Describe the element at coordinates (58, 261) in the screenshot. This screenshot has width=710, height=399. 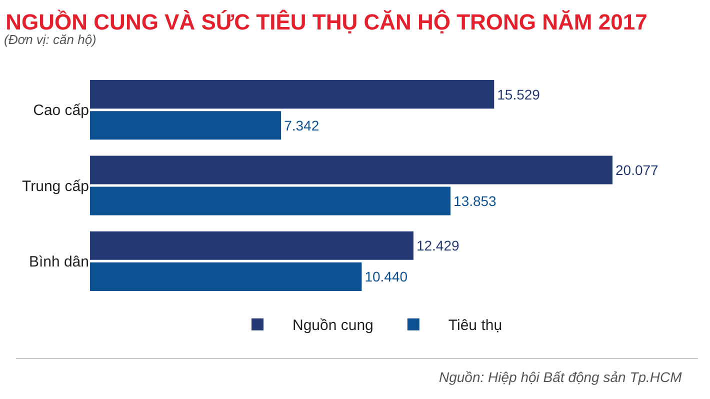
I see `y-tick-label: Bình dân` at that location.